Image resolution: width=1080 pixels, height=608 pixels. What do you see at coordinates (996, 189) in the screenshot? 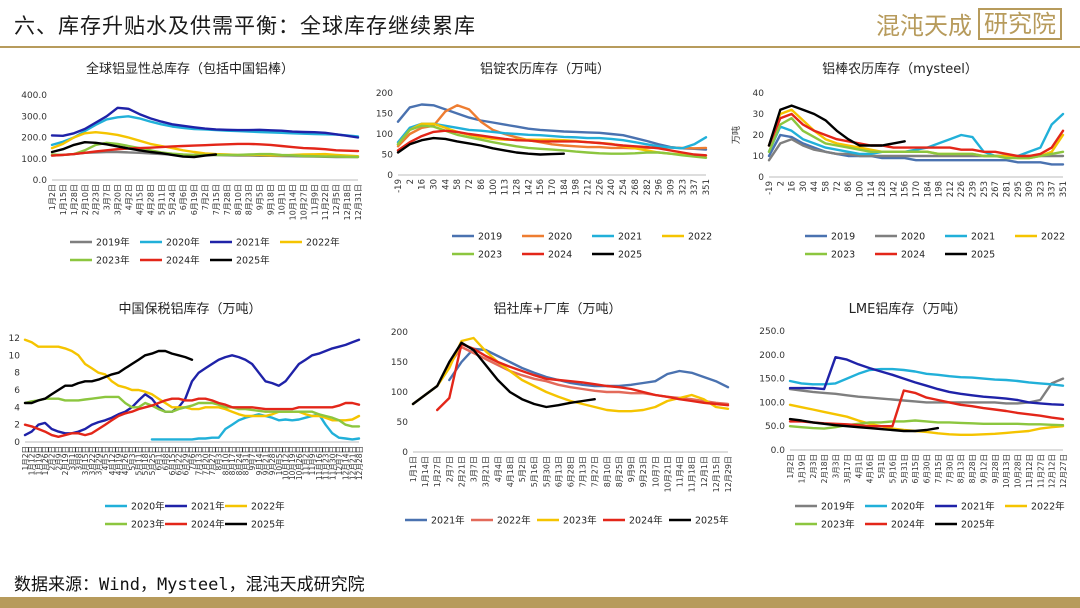
I see `x-tick-label: 267` at bounding box center [996, 189].